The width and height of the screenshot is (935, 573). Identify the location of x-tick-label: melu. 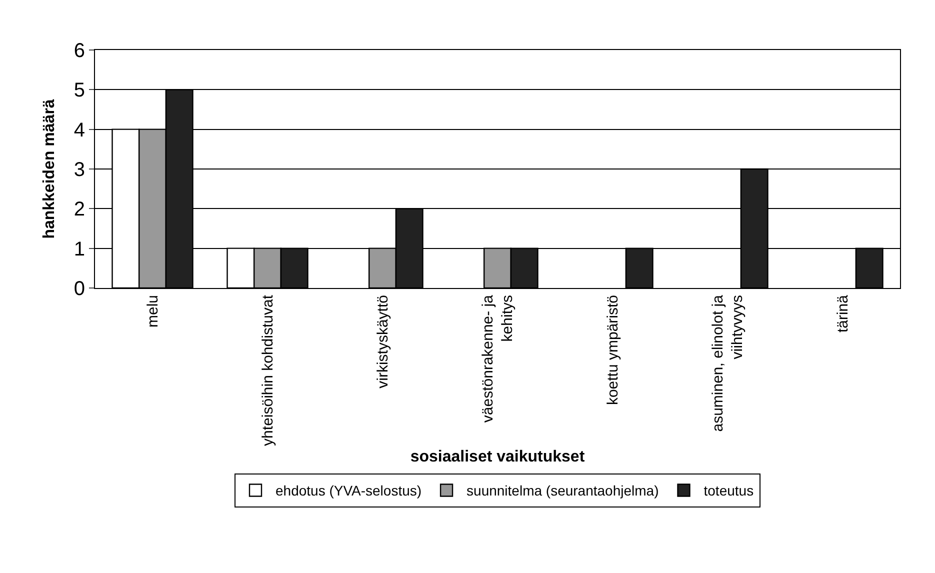
(153, 311).